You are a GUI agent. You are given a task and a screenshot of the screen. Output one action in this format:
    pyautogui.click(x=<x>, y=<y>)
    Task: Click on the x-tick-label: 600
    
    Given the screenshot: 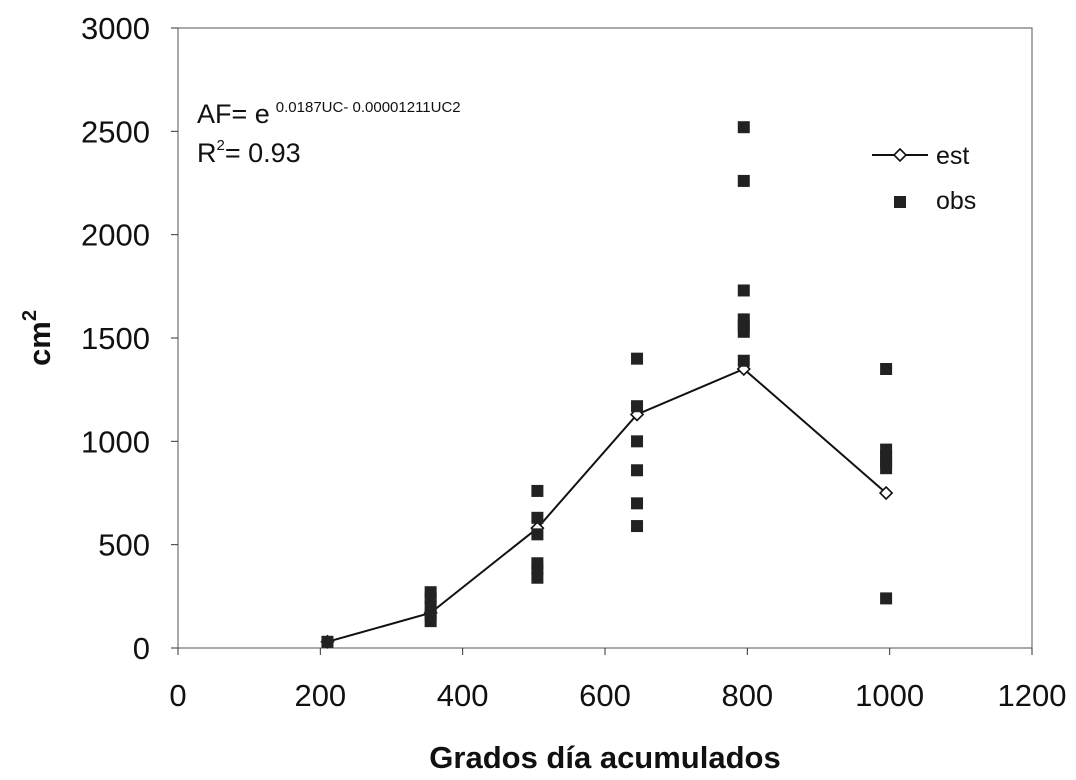 What is the action you would take?
    pyautogui.click(x=605, y=695)
    